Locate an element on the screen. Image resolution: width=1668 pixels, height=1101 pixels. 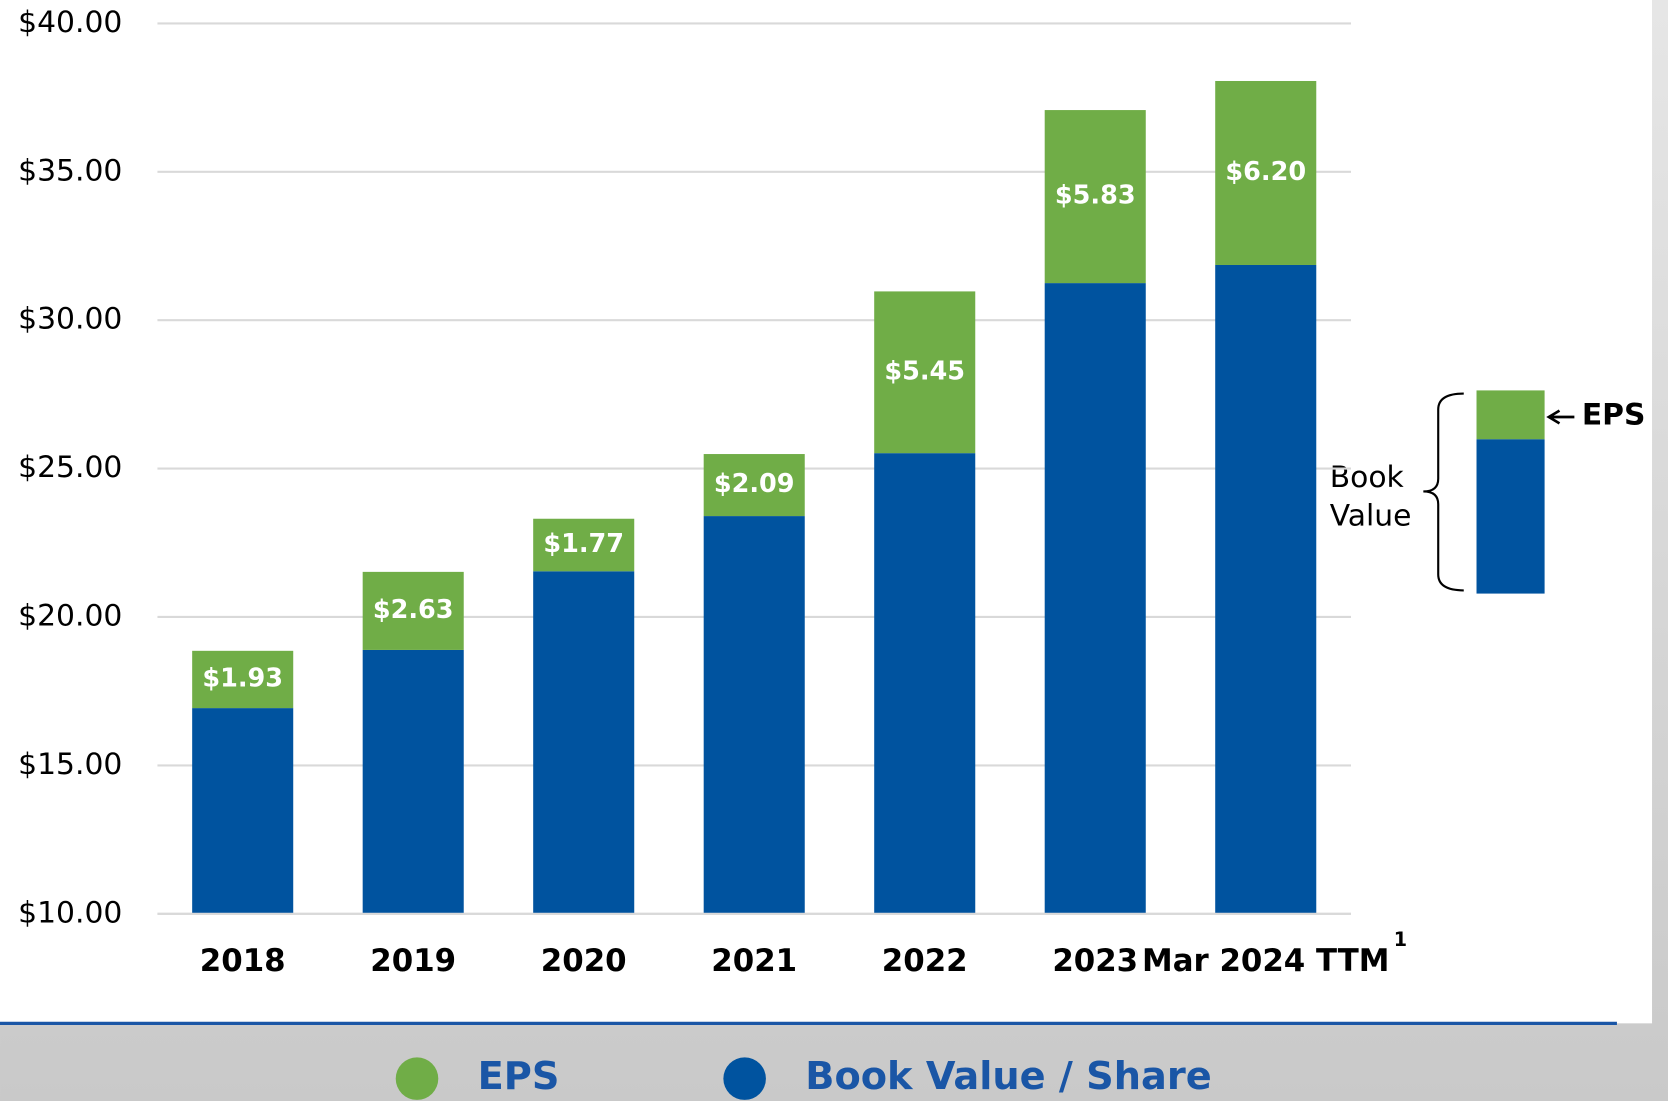
key-bracket is located at coordinates (1443, 492).